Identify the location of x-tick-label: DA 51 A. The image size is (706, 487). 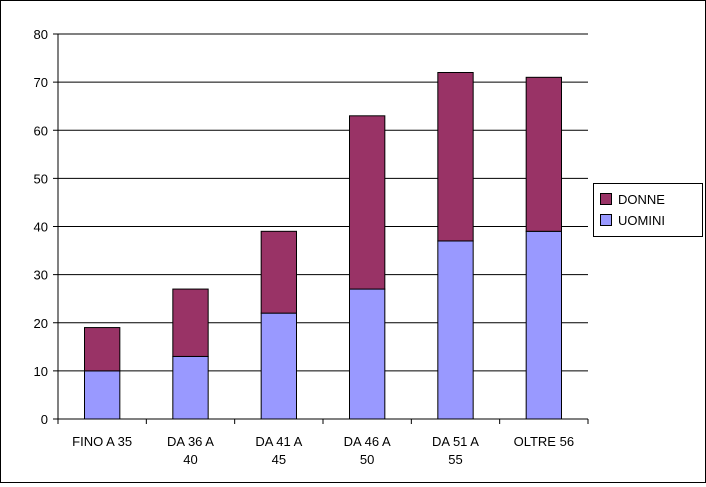
(455, 441).